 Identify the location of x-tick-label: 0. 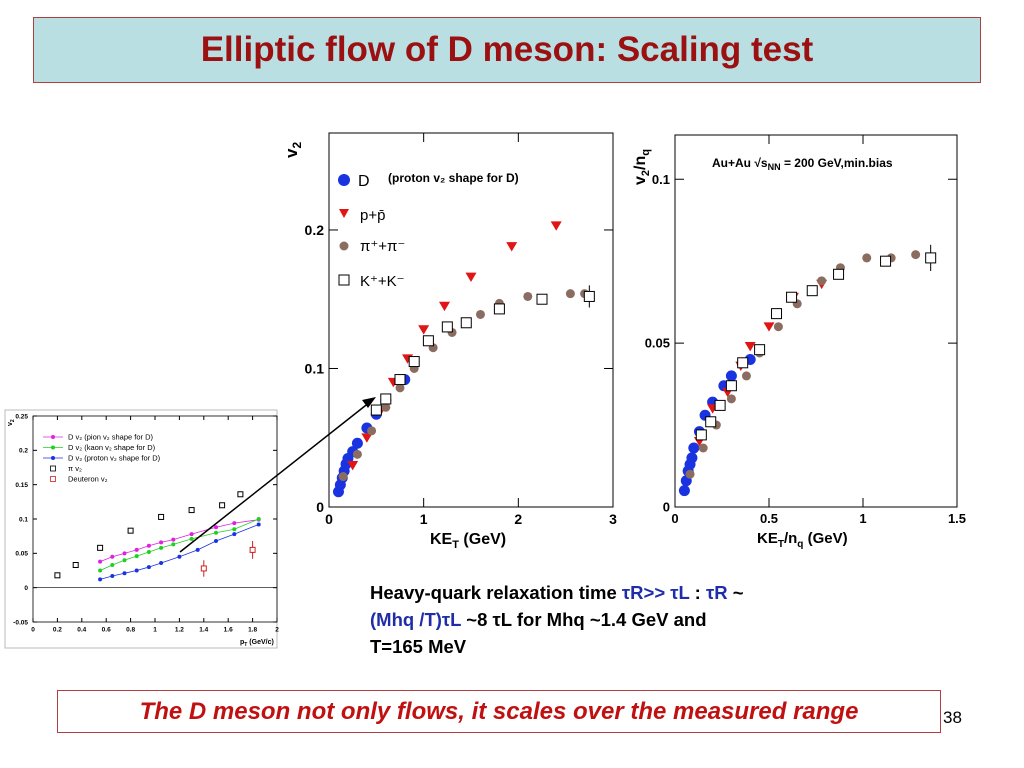
(33, 630).